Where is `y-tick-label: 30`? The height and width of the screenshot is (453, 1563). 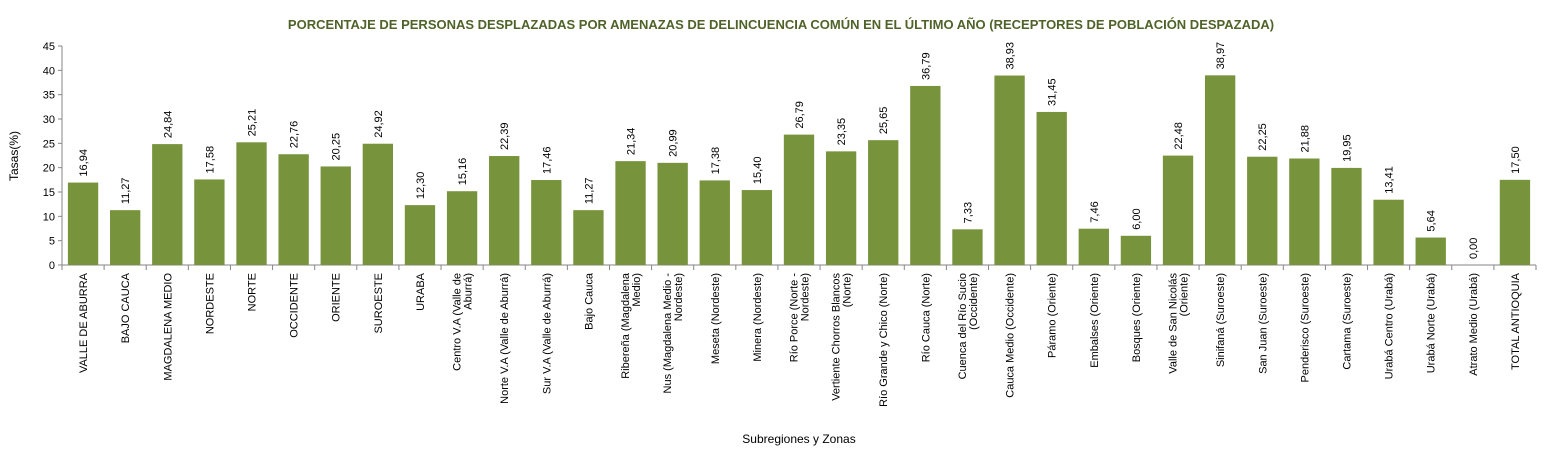
y-tick-label: 30 is located at coordinates (49, 120).